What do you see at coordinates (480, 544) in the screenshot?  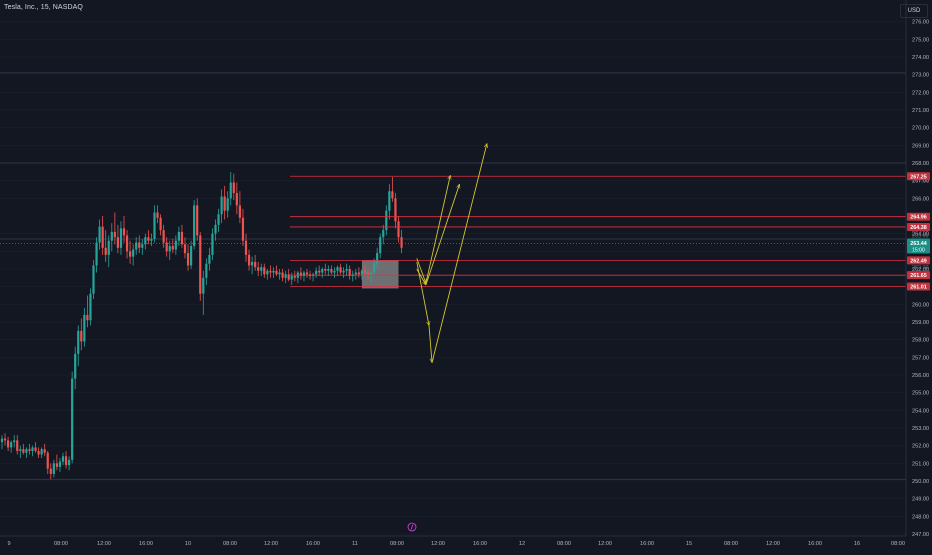 I see `time-tick-label-11: 16:00` at bounding box center [480, 544].